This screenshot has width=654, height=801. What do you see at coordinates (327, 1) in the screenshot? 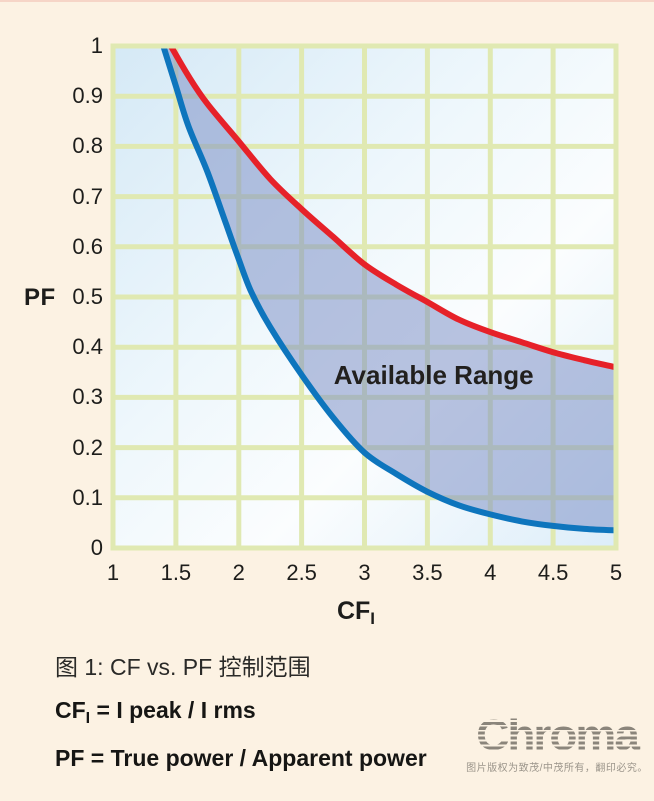
I see `page-top-border` at bounding box center [327, 1].